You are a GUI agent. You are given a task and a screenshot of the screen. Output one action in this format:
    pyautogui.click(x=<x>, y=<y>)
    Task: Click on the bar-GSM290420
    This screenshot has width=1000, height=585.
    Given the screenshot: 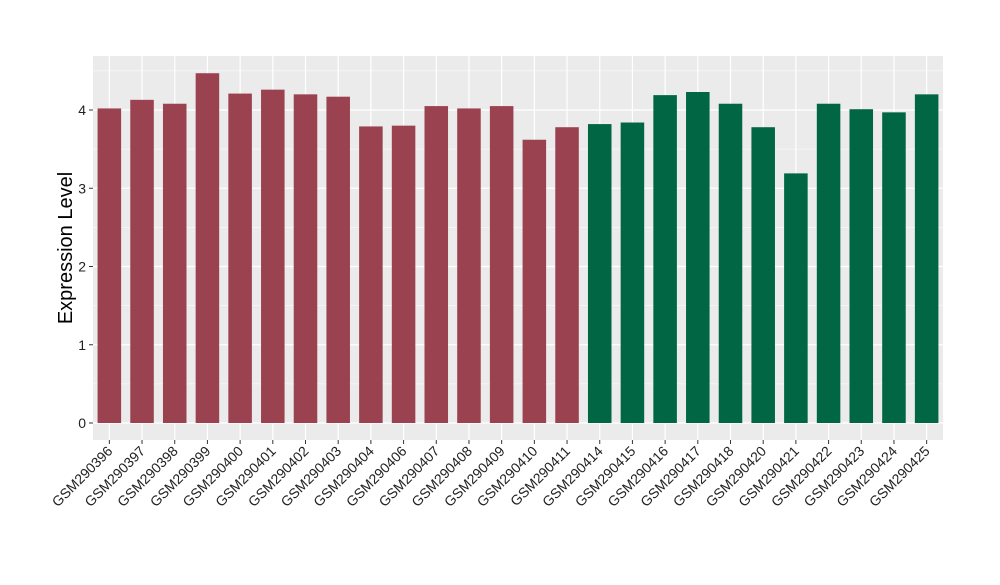 What is the action you would take?
    pyautogui.click(x=763, y=275)
    